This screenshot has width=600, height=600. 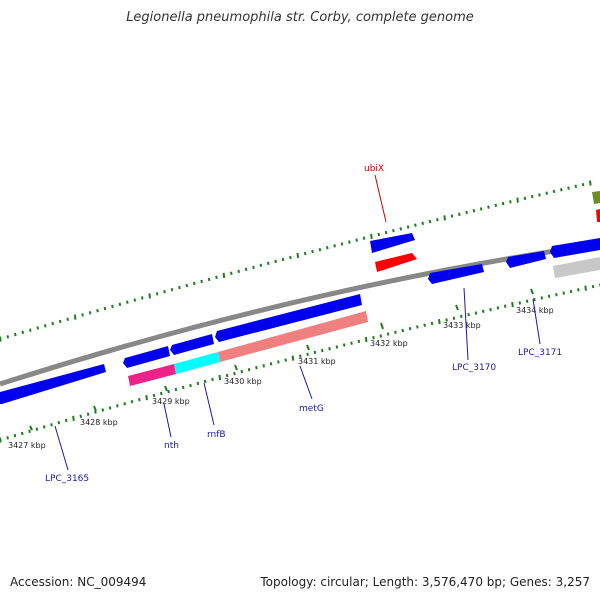 I want to click on rnfb-feature, so click(x=197, y=363).